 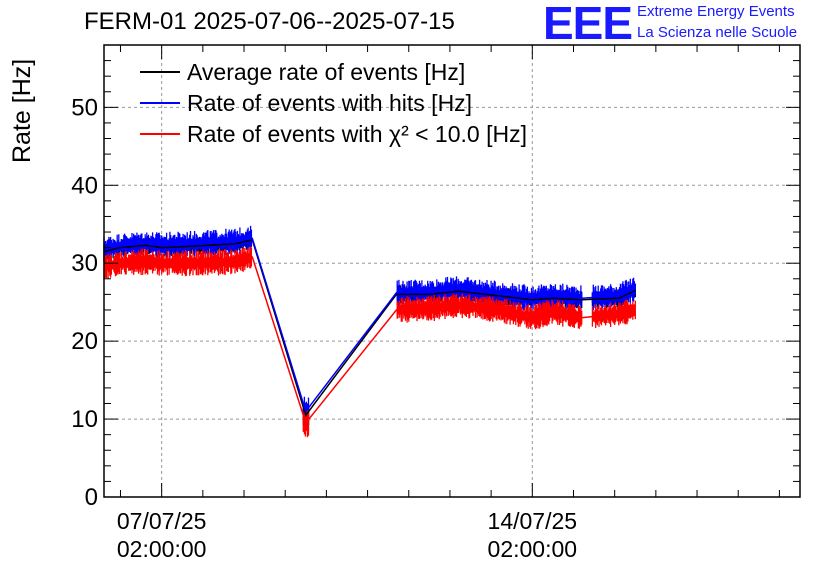 I want to click on logo-line-1: Extreme Energy Events, so click(x=716, y=11).